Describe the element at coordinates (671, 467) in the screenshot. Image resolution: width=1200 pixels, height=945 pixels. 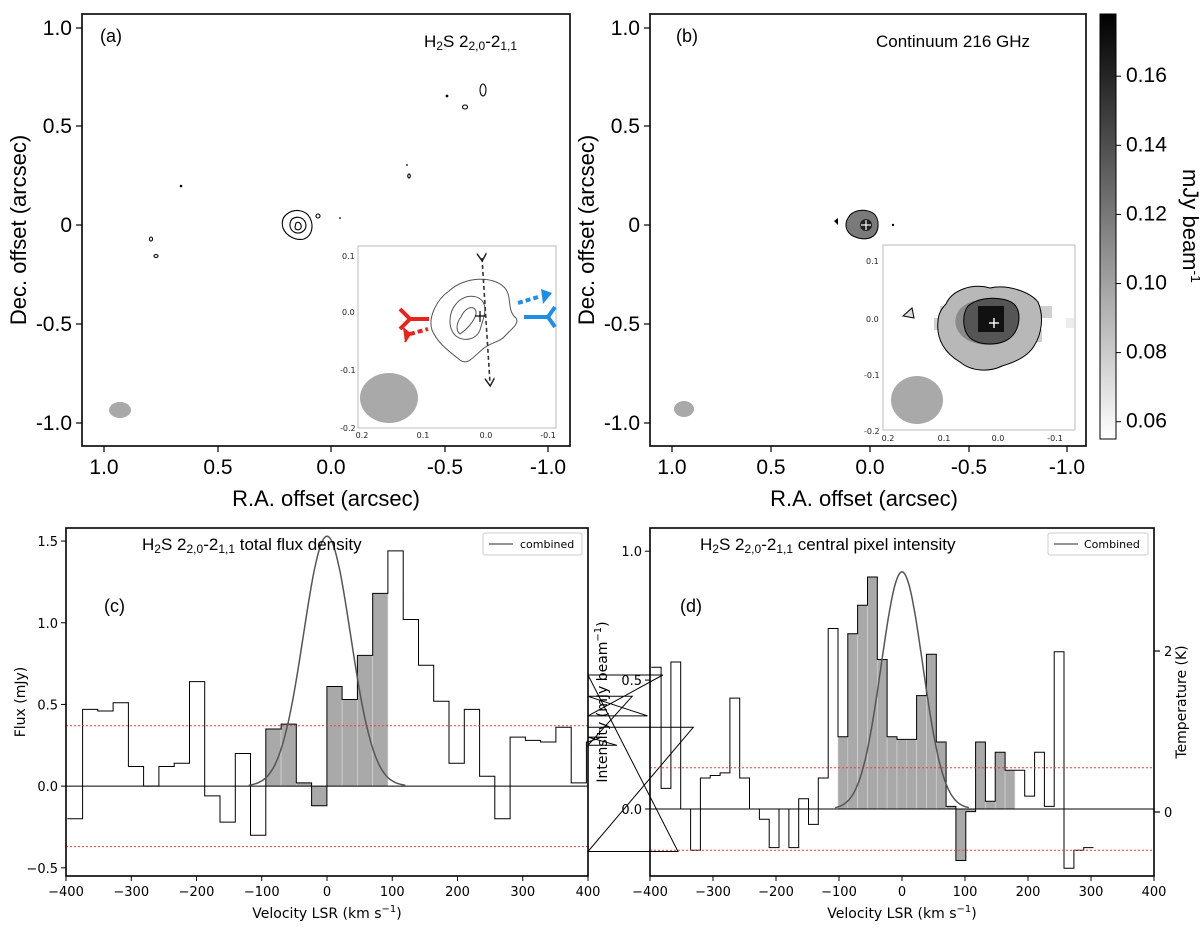
I see `panel-b-xtick: 1.0` at that location.